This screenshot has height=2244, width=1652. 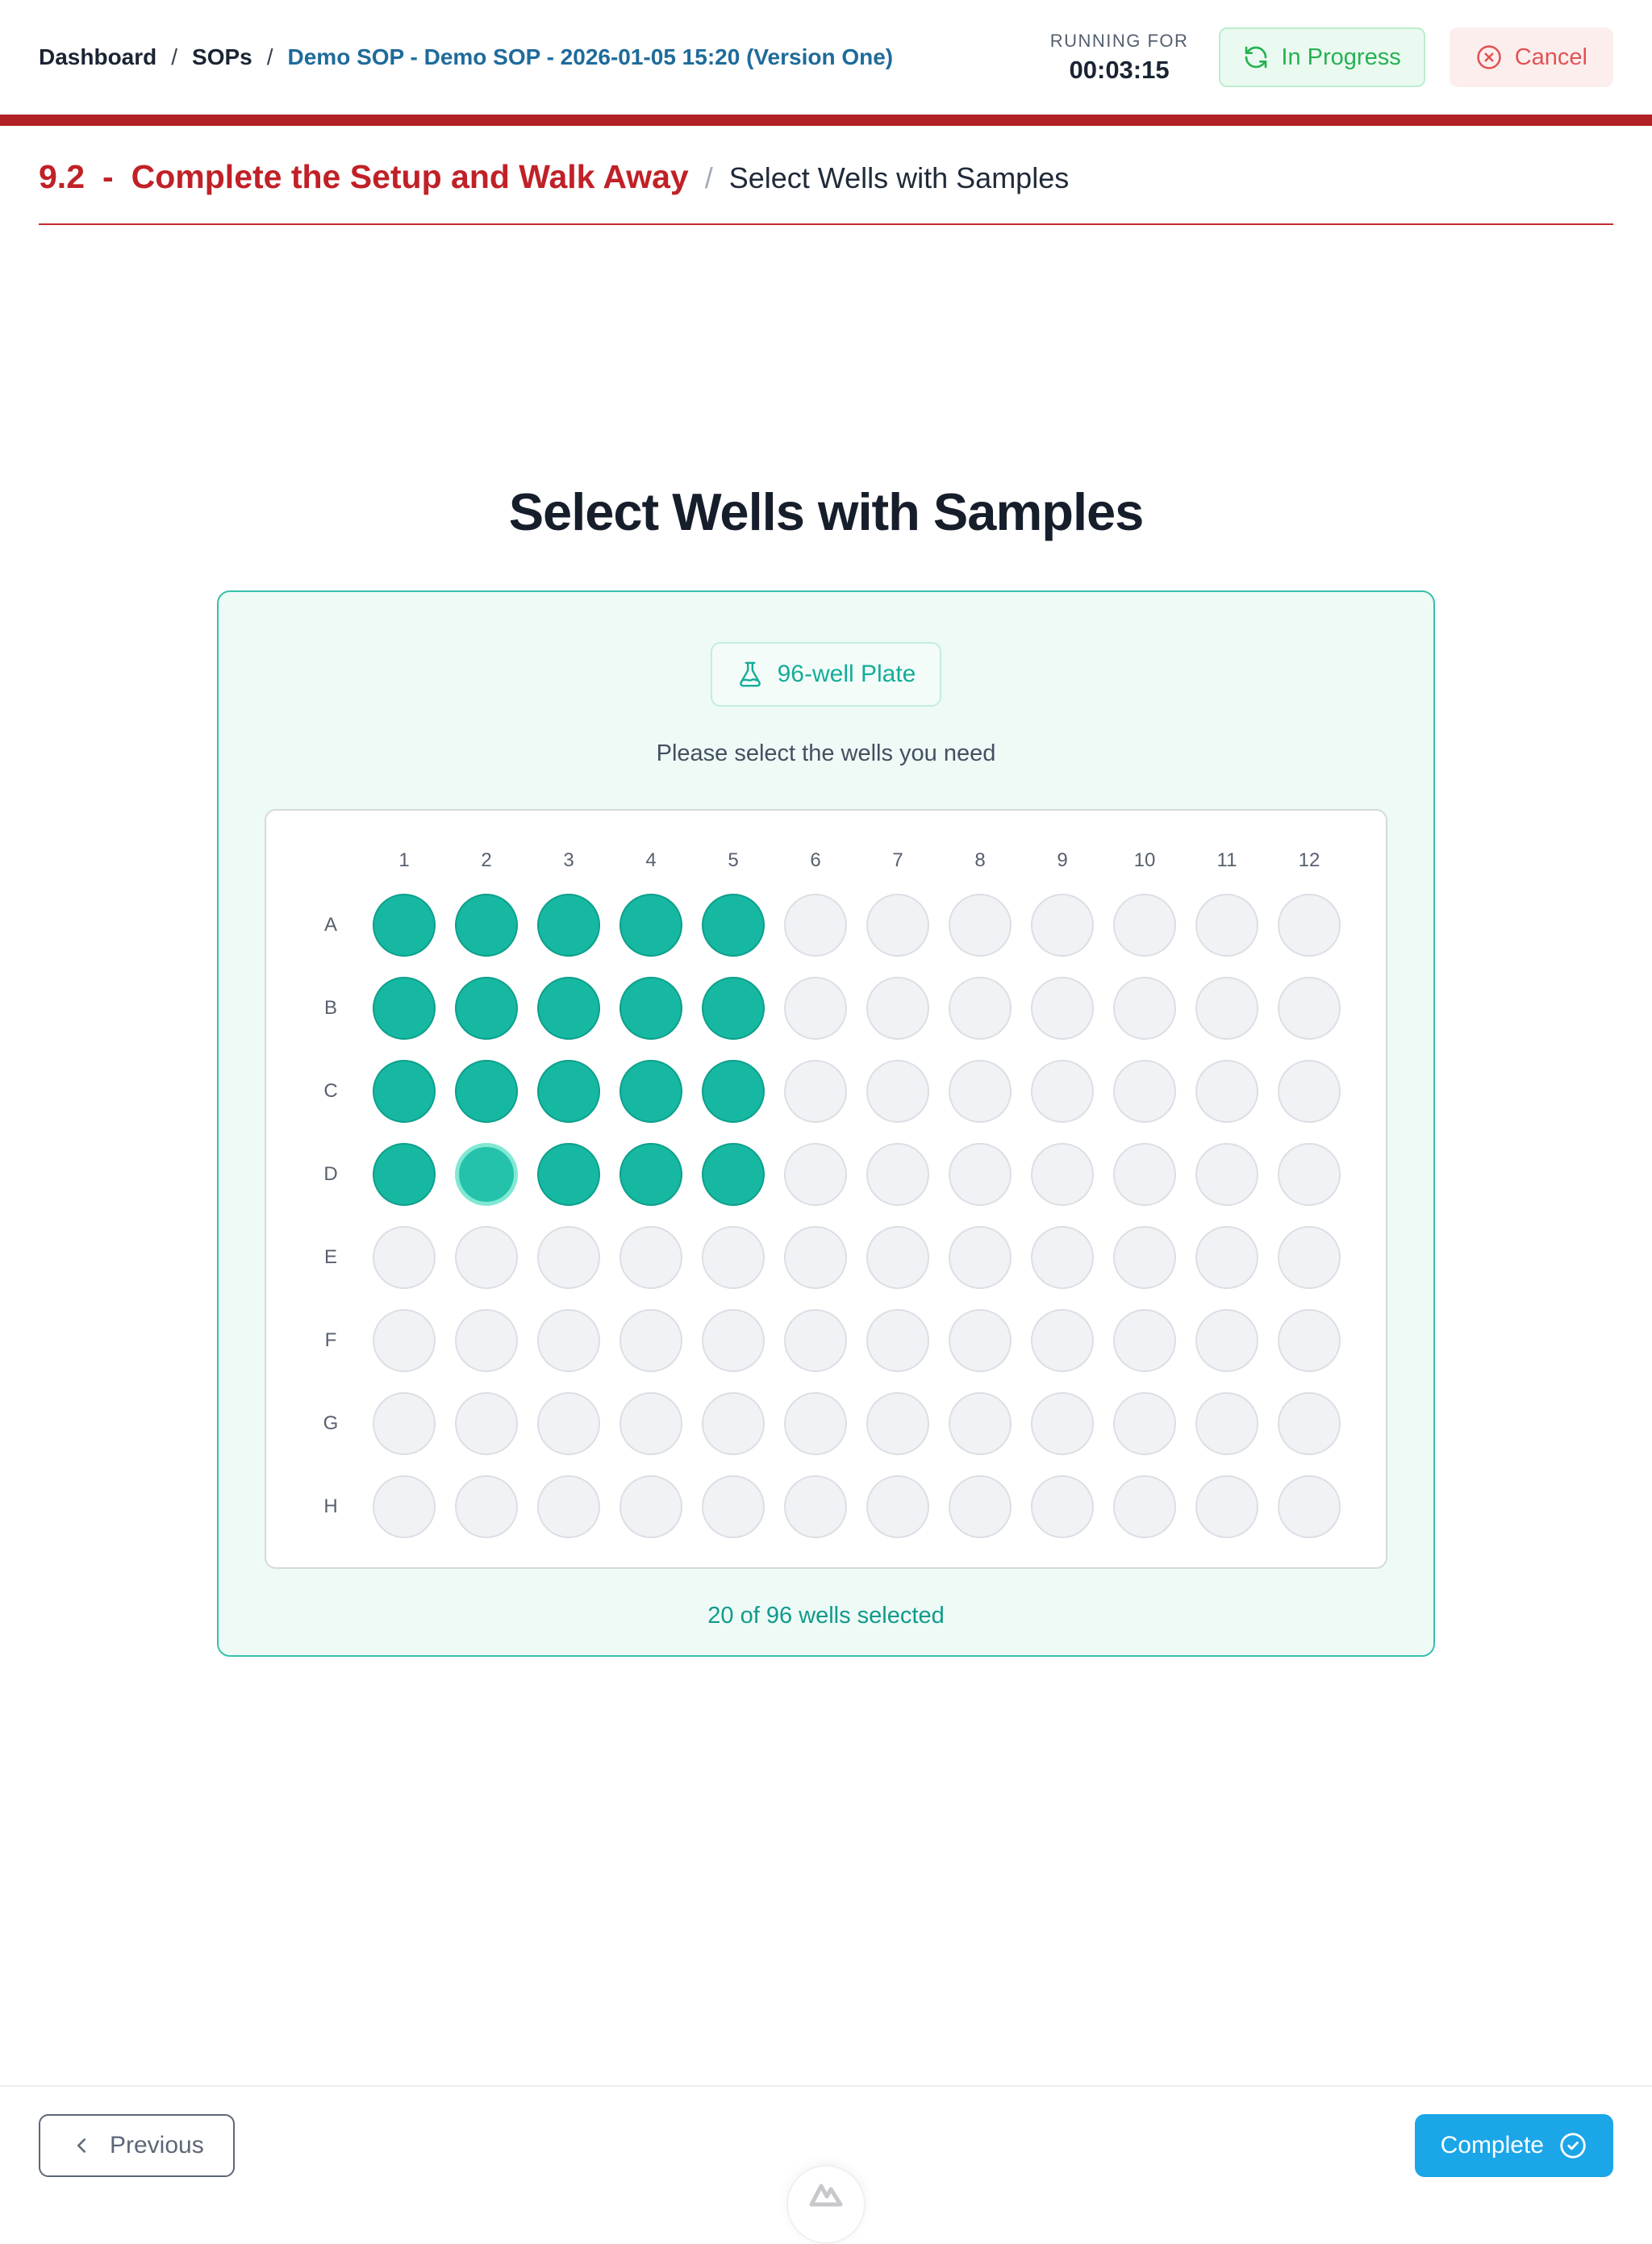 What do you see at coordinates (1226, 925) in the screenshot?
I see `well-A11` at bounding box center [1226, 925].